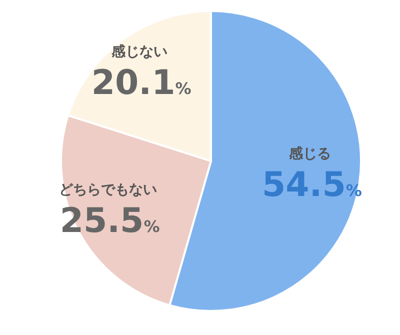  Describe the element at coordinates (141, 82) in the screenshot. I see `data-label: 20.1%` at that location.